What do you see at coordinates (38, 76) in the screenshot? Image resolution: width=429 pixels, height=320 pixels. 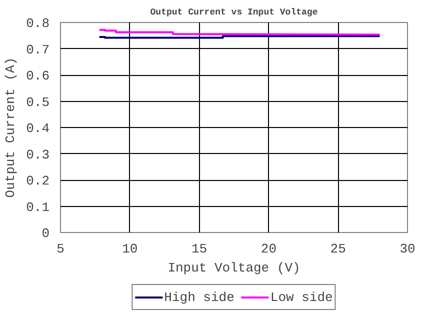 I see `y-tick-label: 0.6` at bounding box center [38, 76].